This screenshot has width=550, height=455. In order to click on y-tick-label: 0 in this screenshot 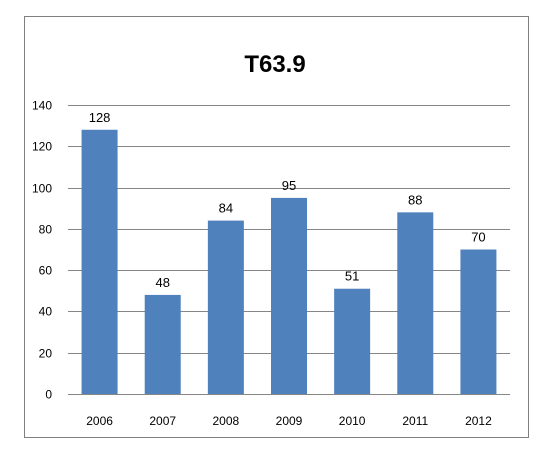, I will do `click(48, 395)`.